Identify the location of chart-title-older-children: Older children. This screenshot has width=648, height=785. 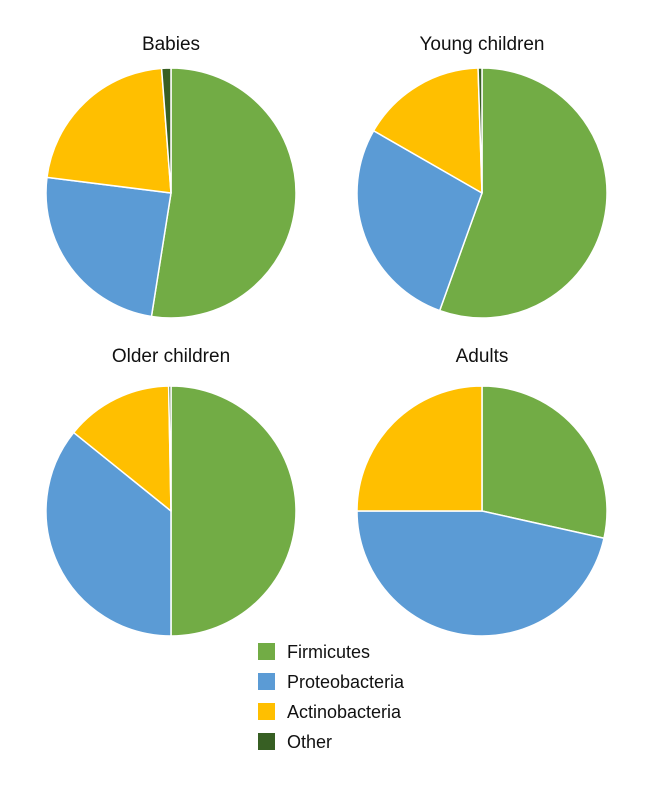
(171, 356).